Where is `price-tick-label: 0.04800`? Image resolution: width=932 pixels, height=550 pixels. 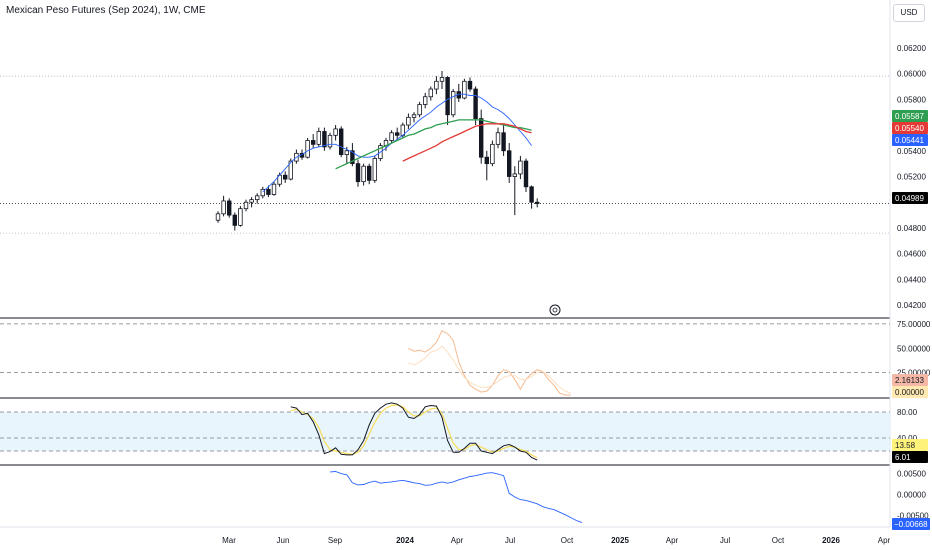 price-tick-label: 0.04800 is located at coordinates (911, 228).